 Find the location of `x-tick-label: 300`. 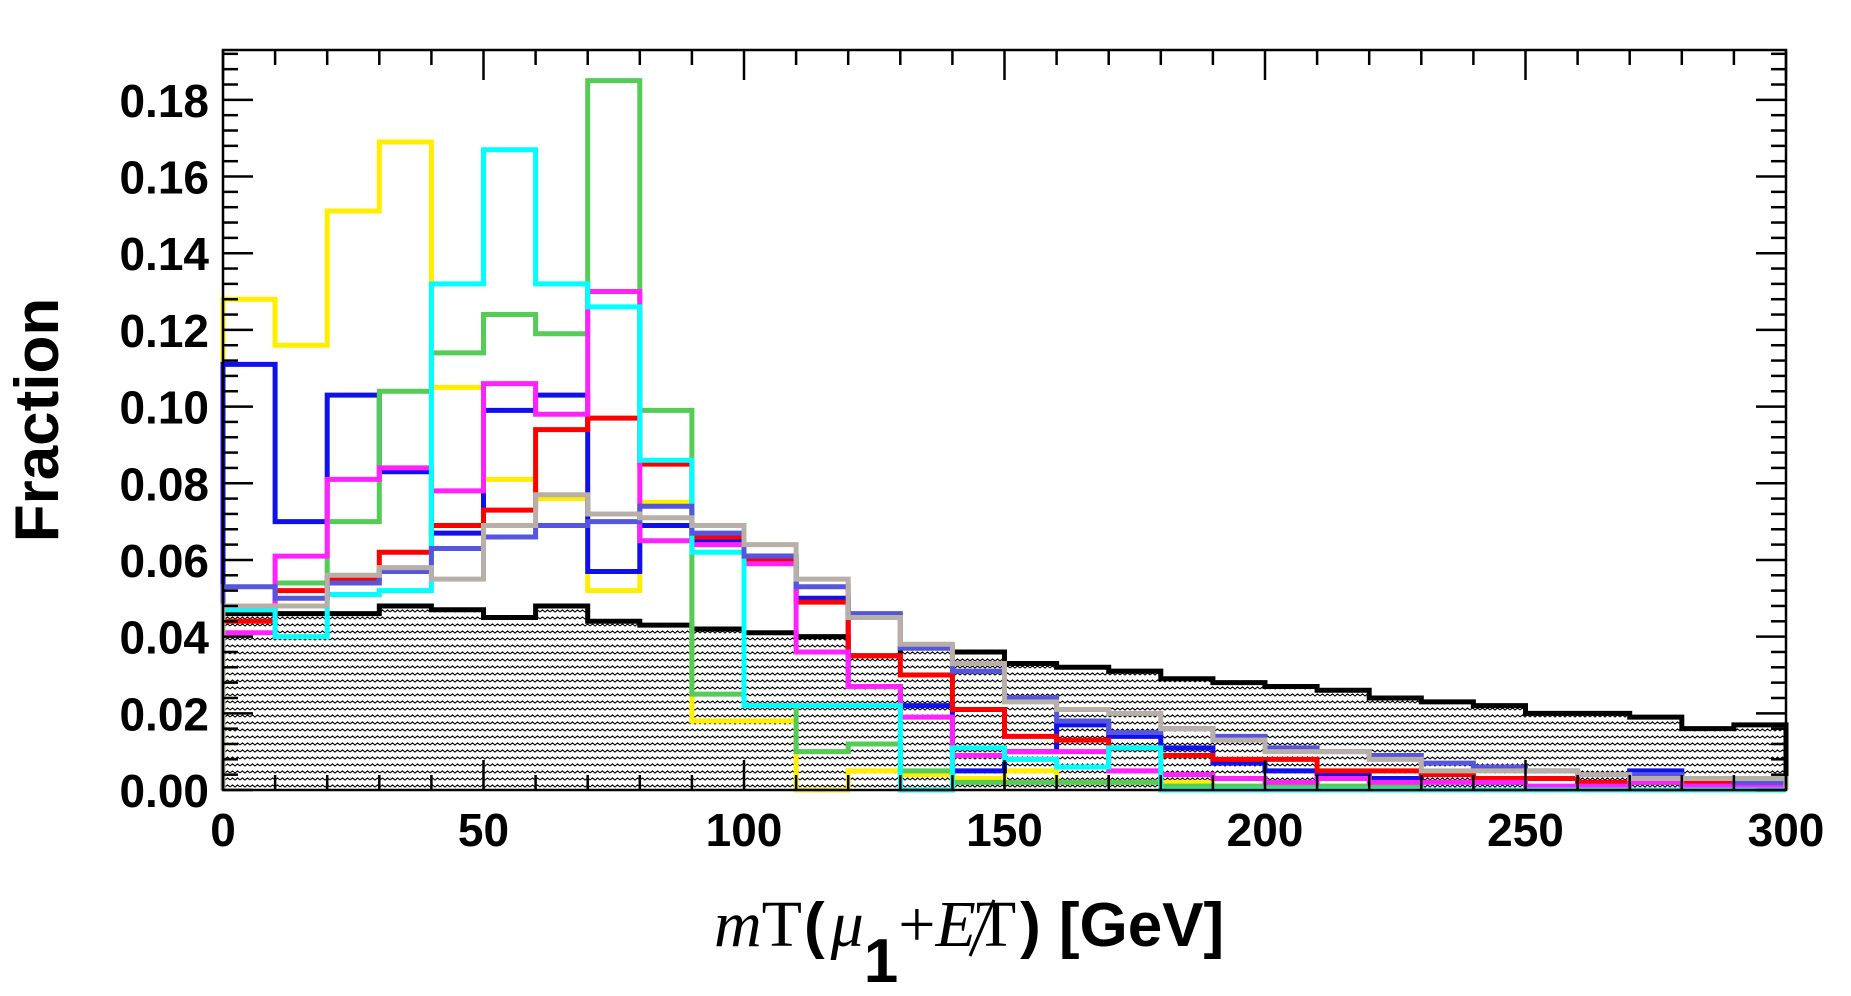

x-tick-label: 300 is located at coordinates (1786, 830).